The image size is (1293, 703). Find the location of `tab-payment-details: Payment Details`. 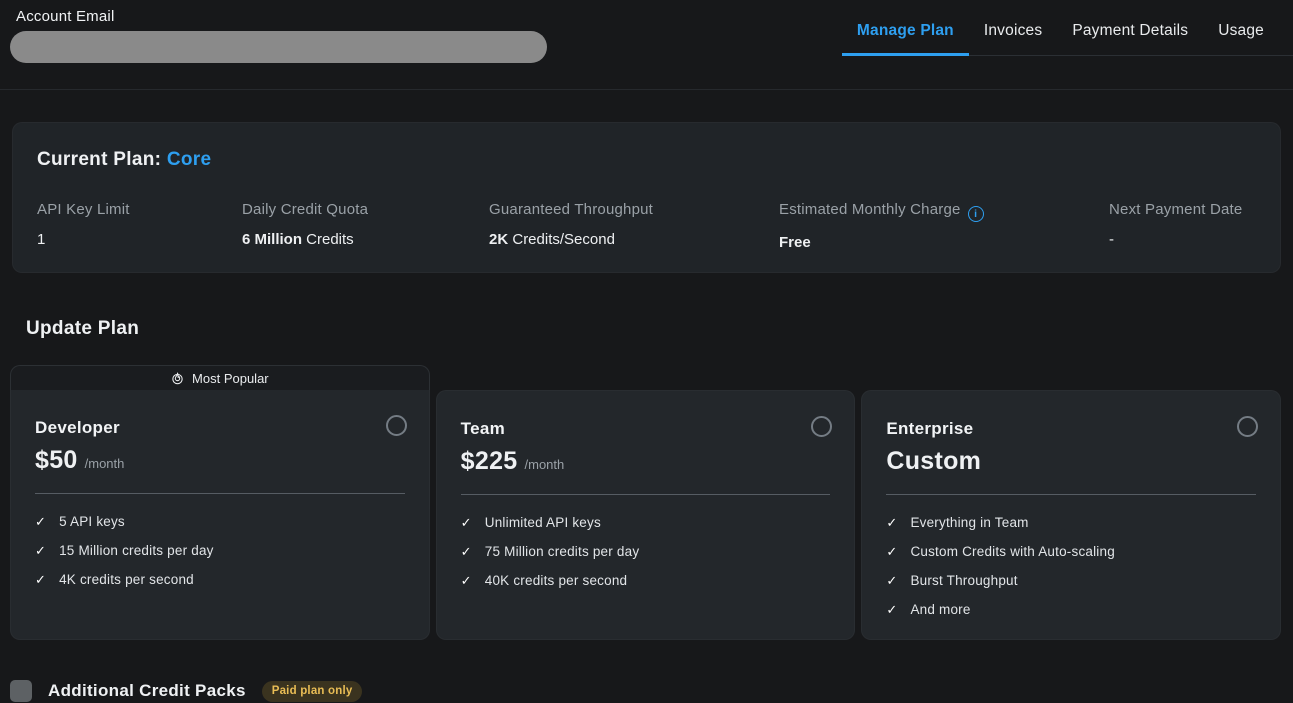

tab-payment-details: Payment Details is located at coordinates (1130, 30).